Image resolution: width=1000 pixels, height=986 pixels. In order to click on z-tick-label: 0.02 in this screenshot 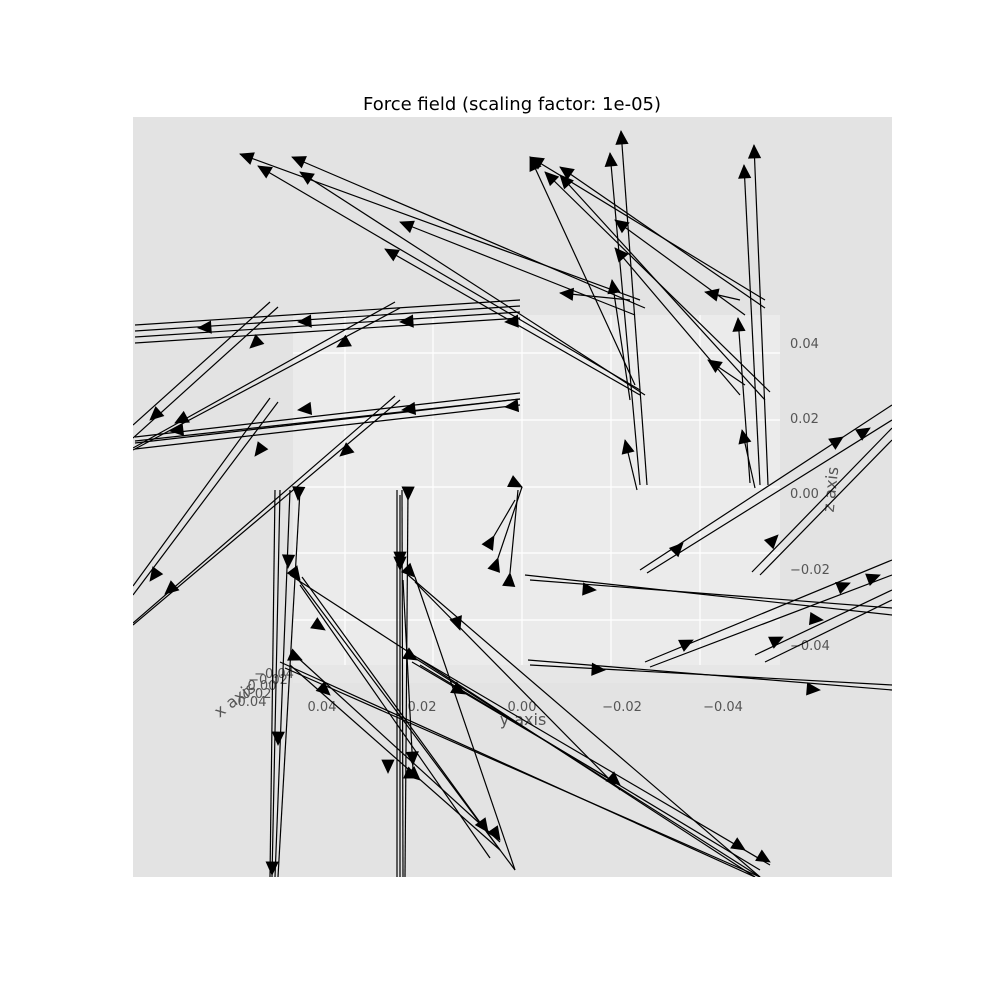, I will do `click(804, 419)`.